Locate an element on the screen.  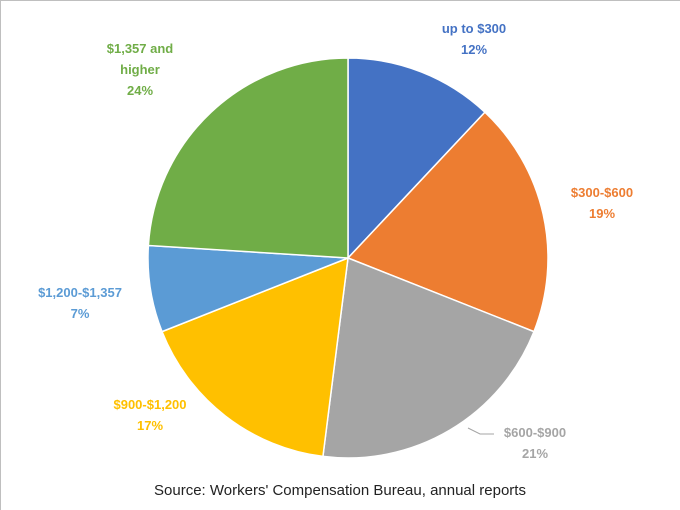
slice-label: $600-$900 is located at coordinates (535, 432).